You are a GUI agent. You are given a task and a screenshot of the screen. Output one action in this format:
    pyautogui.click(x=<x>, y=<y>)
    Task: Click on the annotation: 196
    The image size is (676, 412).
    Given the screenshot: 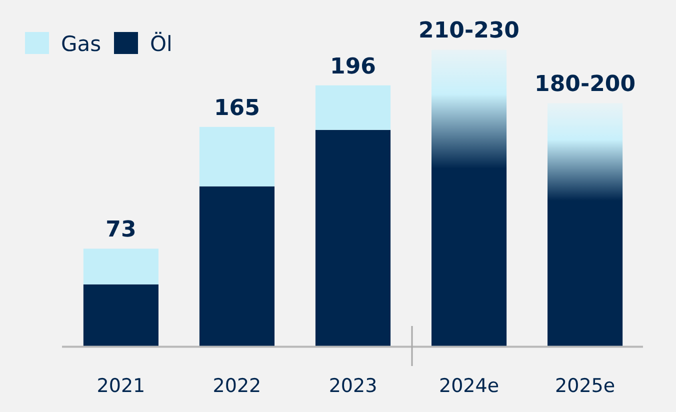 What is the action you would take?
    pyautogui.click(x=353, y=67)
    